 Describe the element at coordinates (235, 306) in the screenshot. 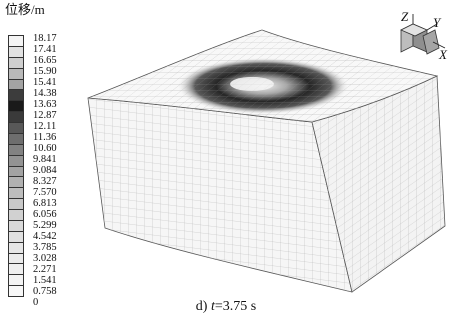

I see `caption-value: =3.75 s` at that location.